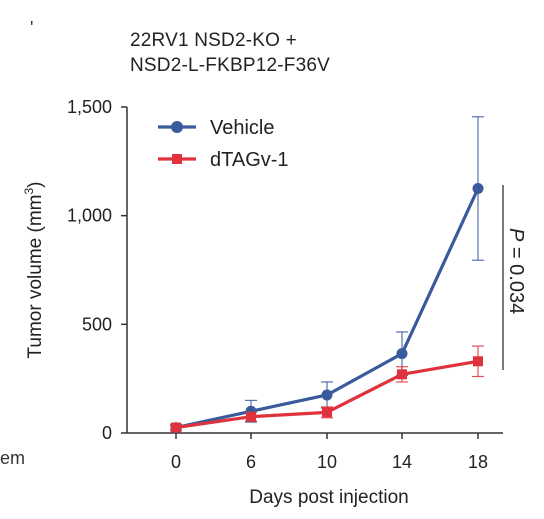  What do you see at coordinates (89, 216) in the screenshot?
I see `y-tick-label: 1,000` at bounding box center [89, 216].